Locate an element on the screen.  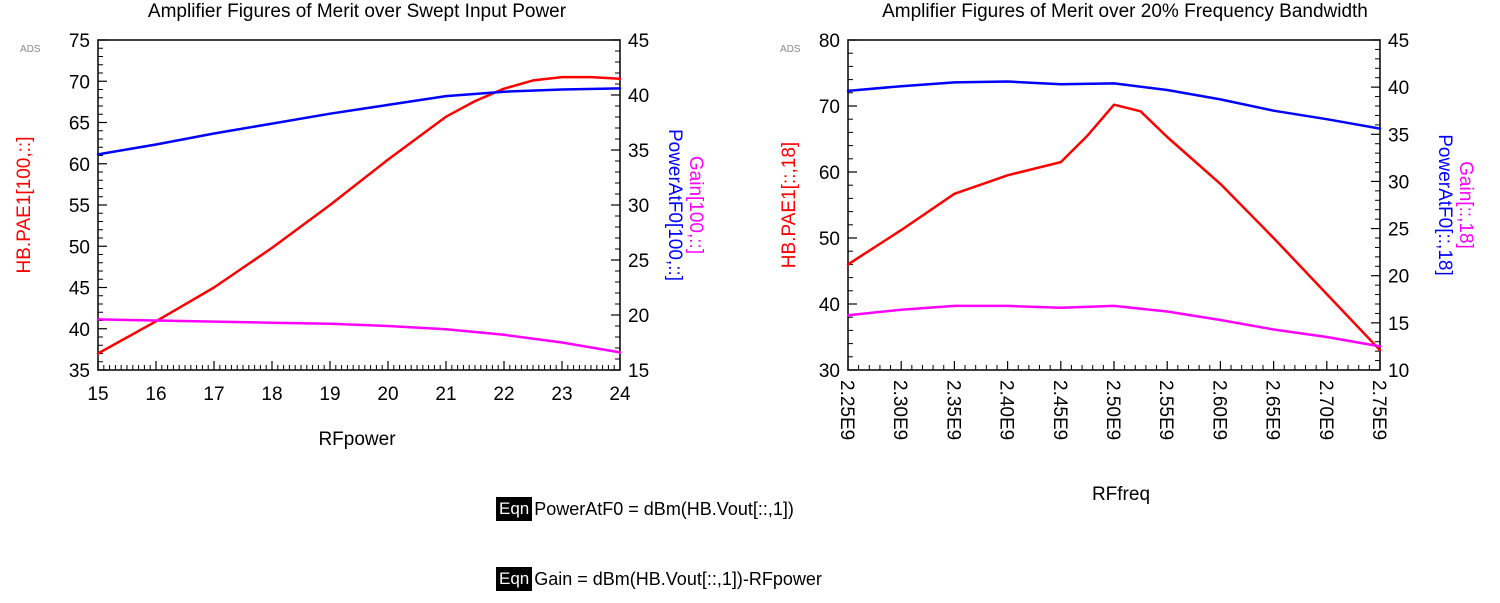
x-tick-label: 16 is located at coordinates (155, 394).